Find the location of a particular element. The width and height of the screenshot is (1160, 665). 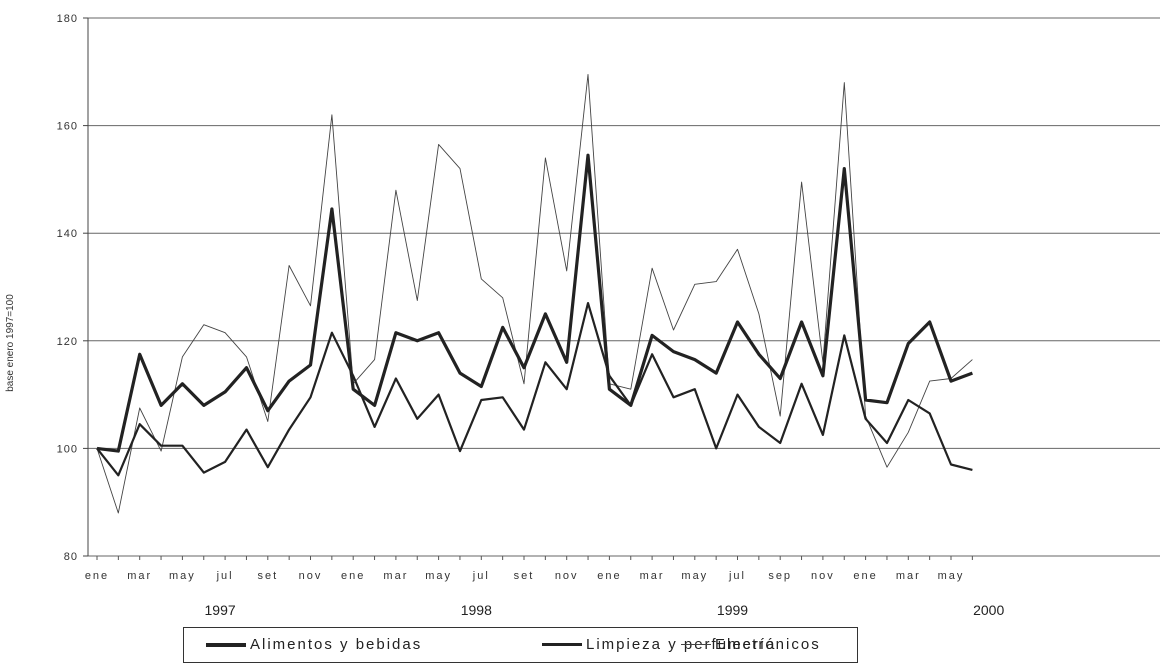

legend-swatch-electronicos is located at coordinates (696, 644).